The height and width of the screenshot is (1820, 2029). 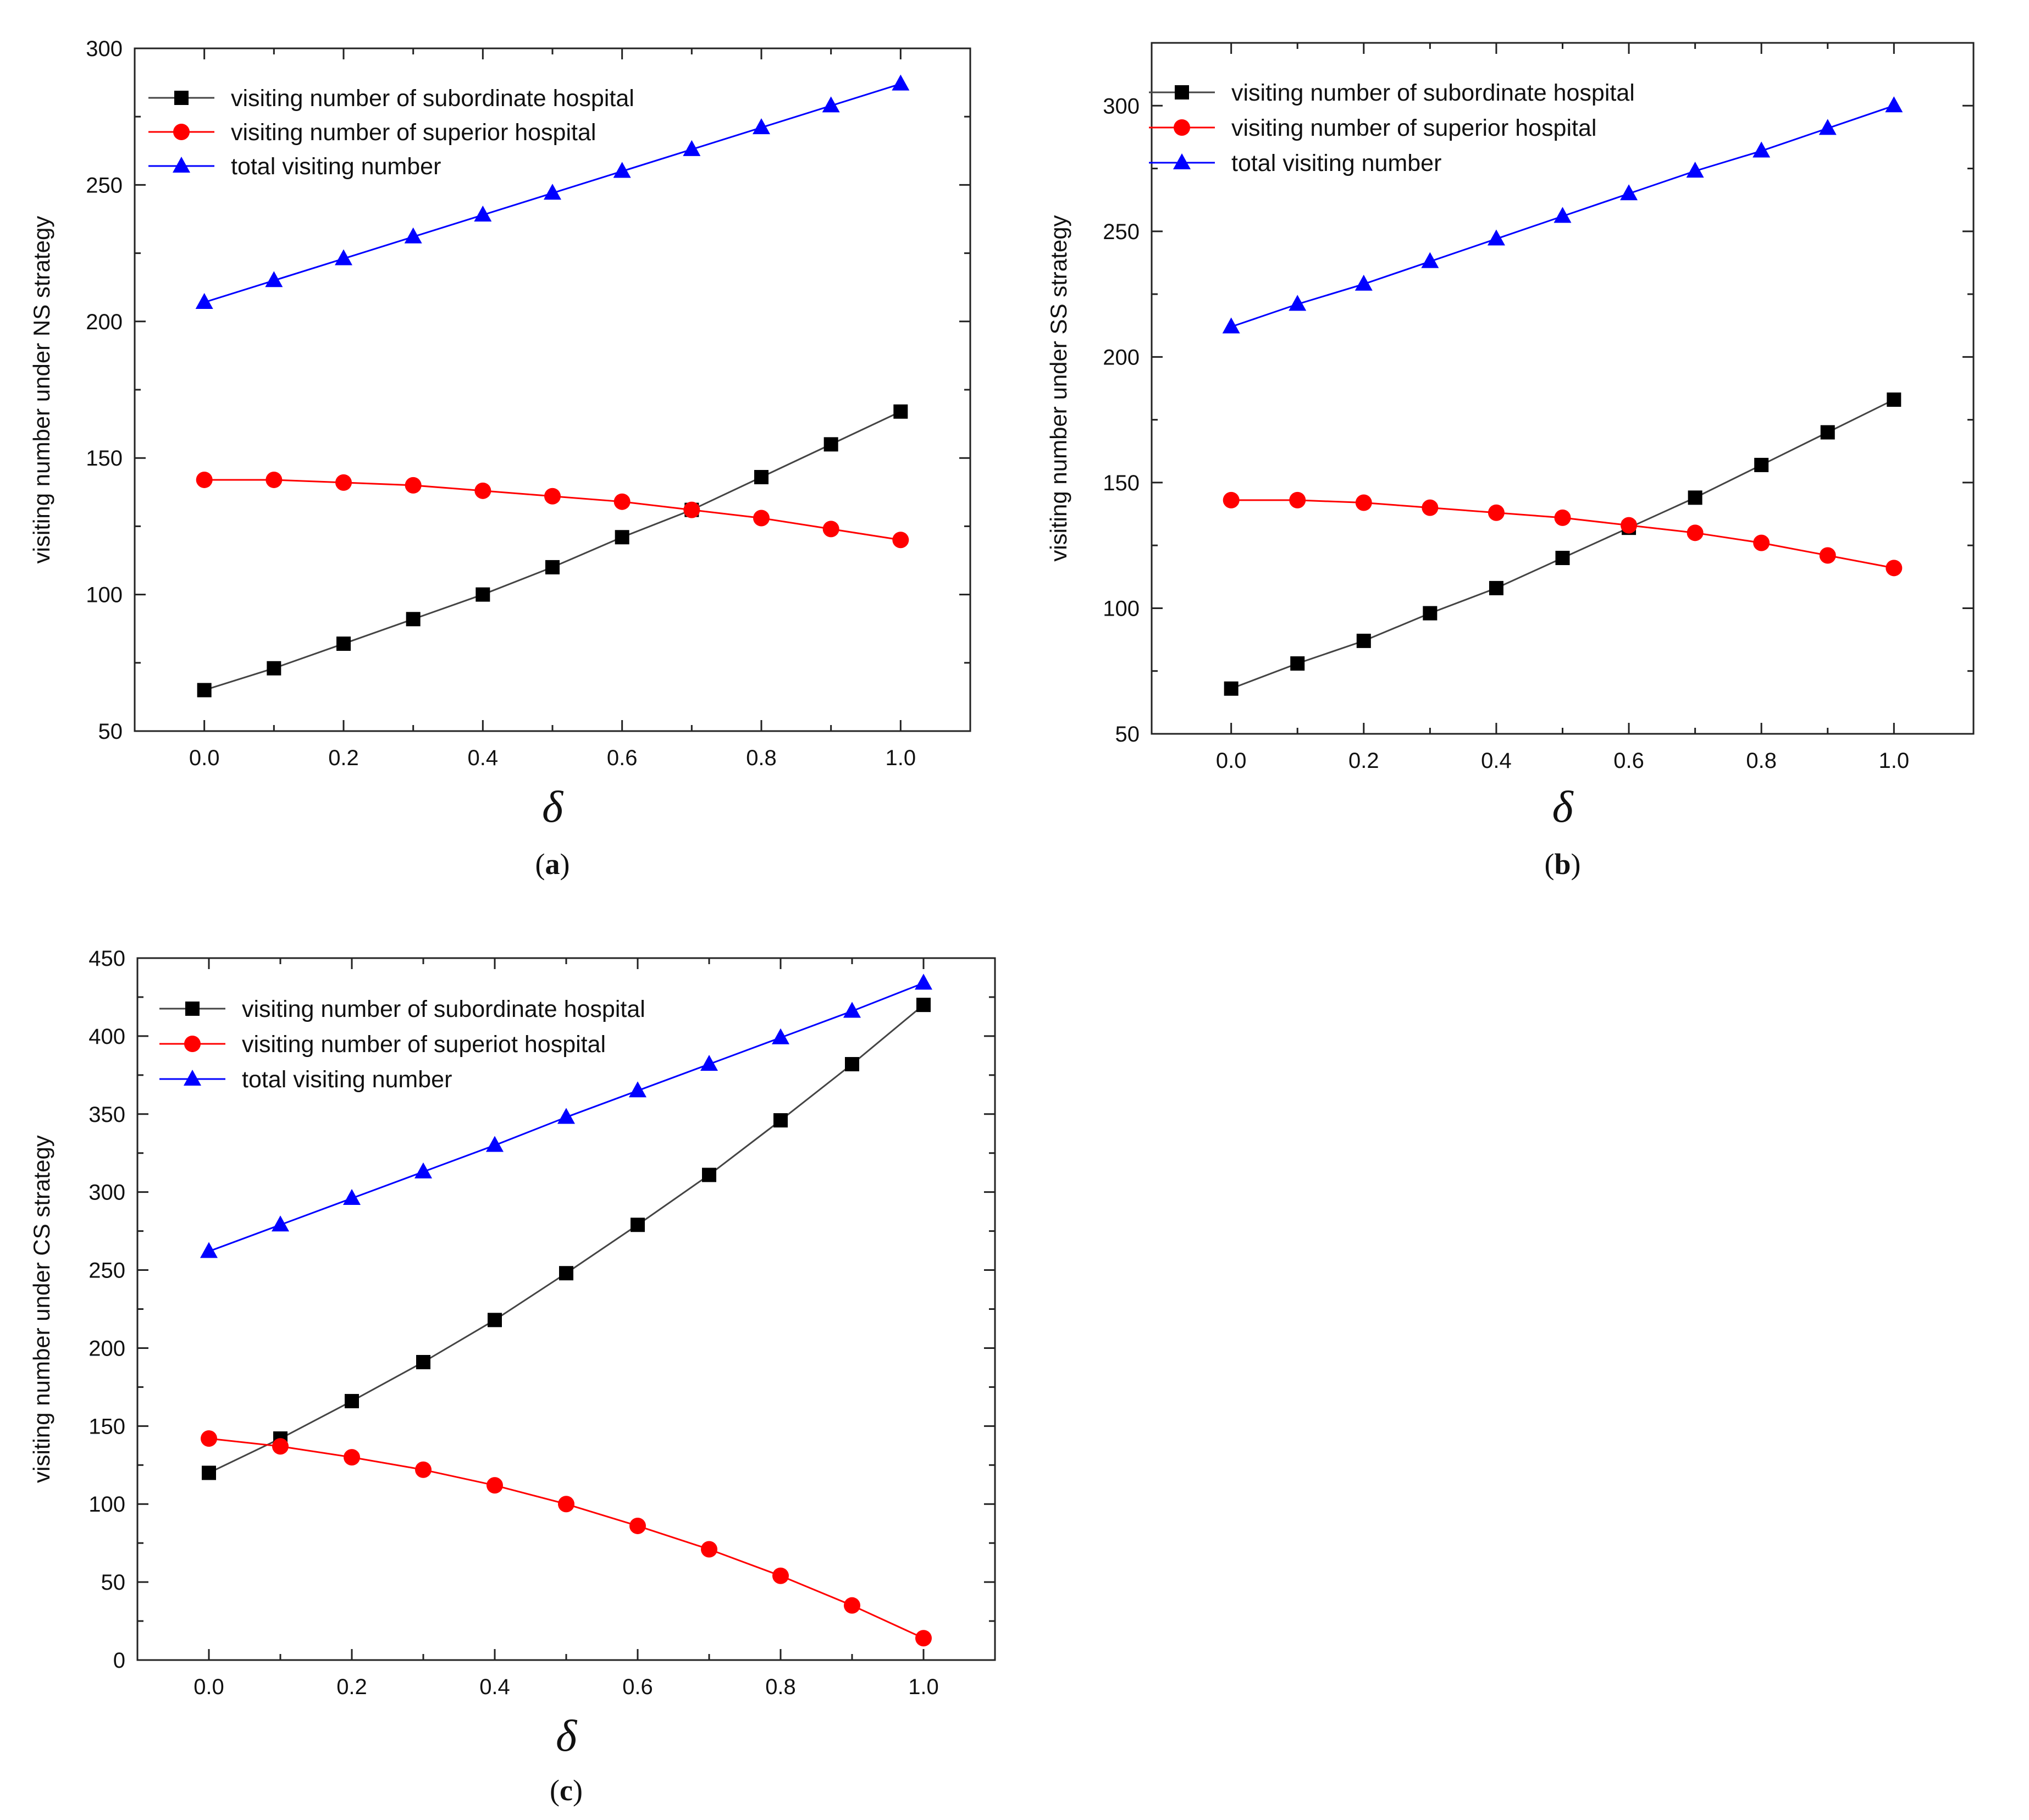 I want to click on y-tick-label: 0, so click(x=119, y=1660).